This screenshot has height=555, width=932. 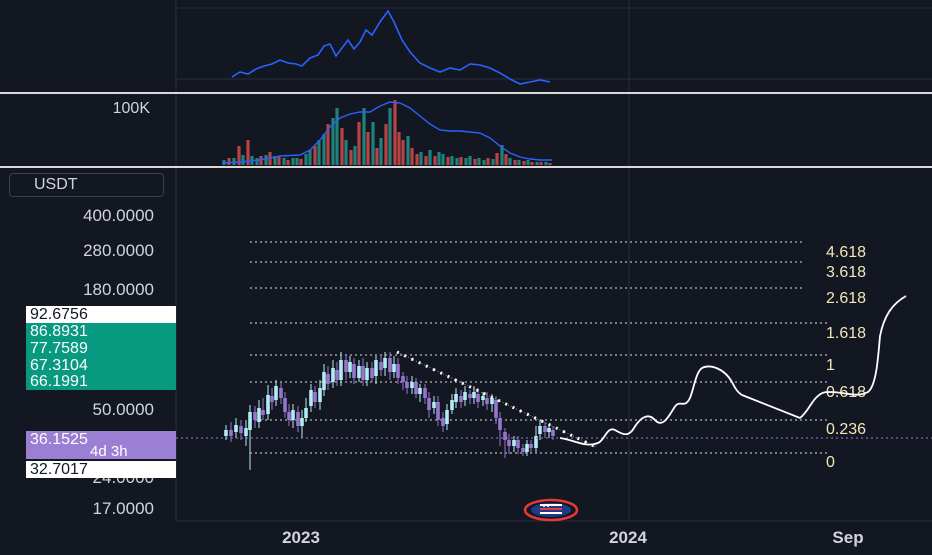 I want to click on fib-level-label: 1.618, so click(x=846, y=333).